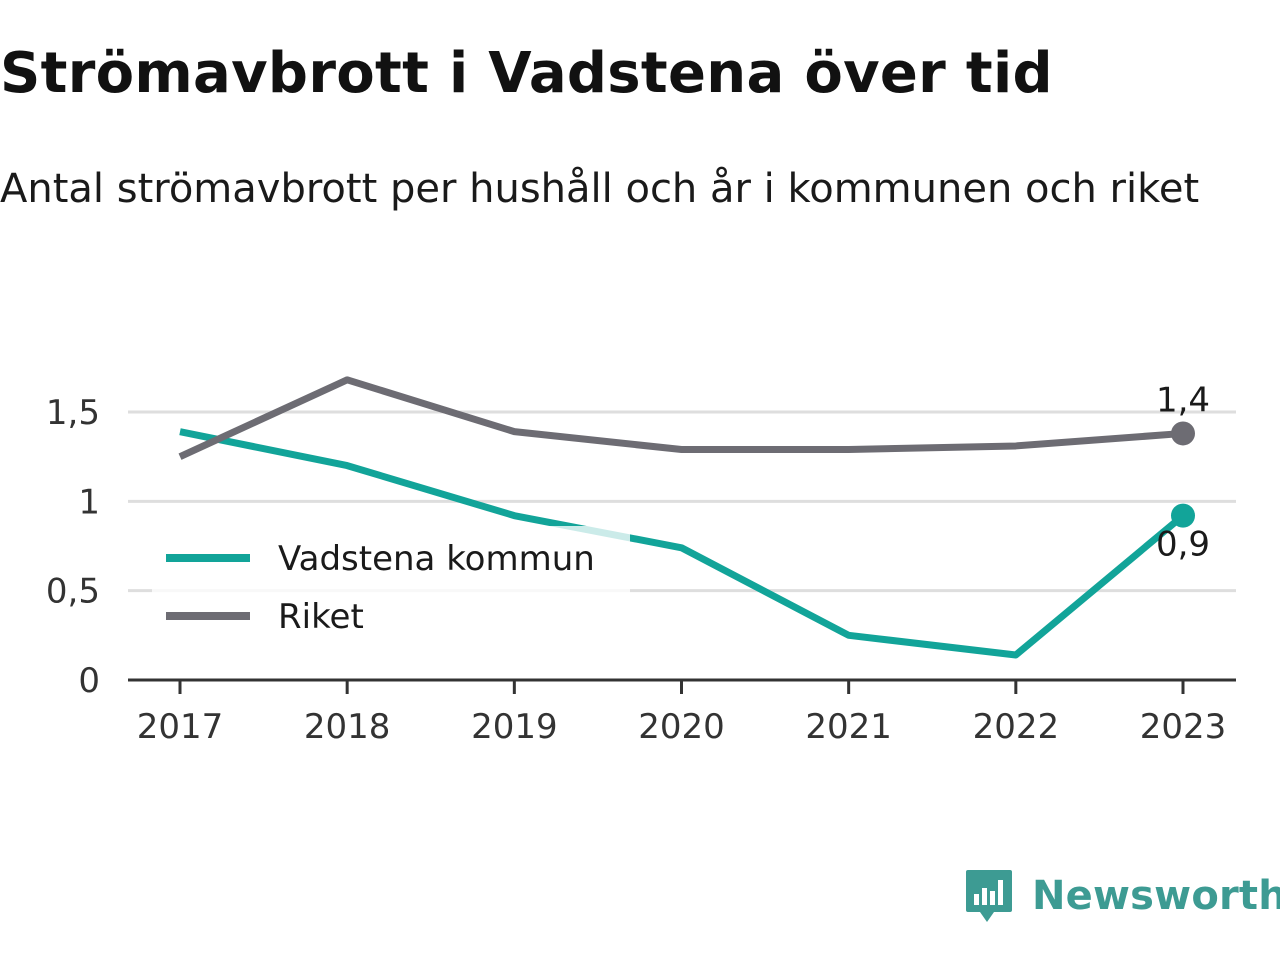 This screenshot has height=960, width=1280. What do you see at coordinates (180, 727) in the screenshot?
I see `x-tick-label: 2017` at bounding box center [180, 727].